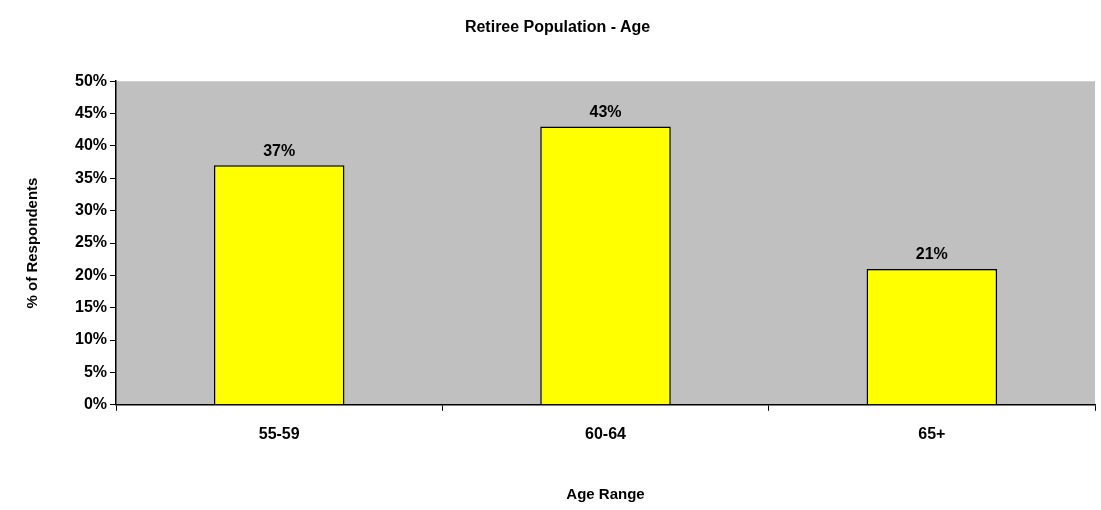 This screenshot has height=510, width=1101. I want to click on data-label: 43%, so click(605, 111).